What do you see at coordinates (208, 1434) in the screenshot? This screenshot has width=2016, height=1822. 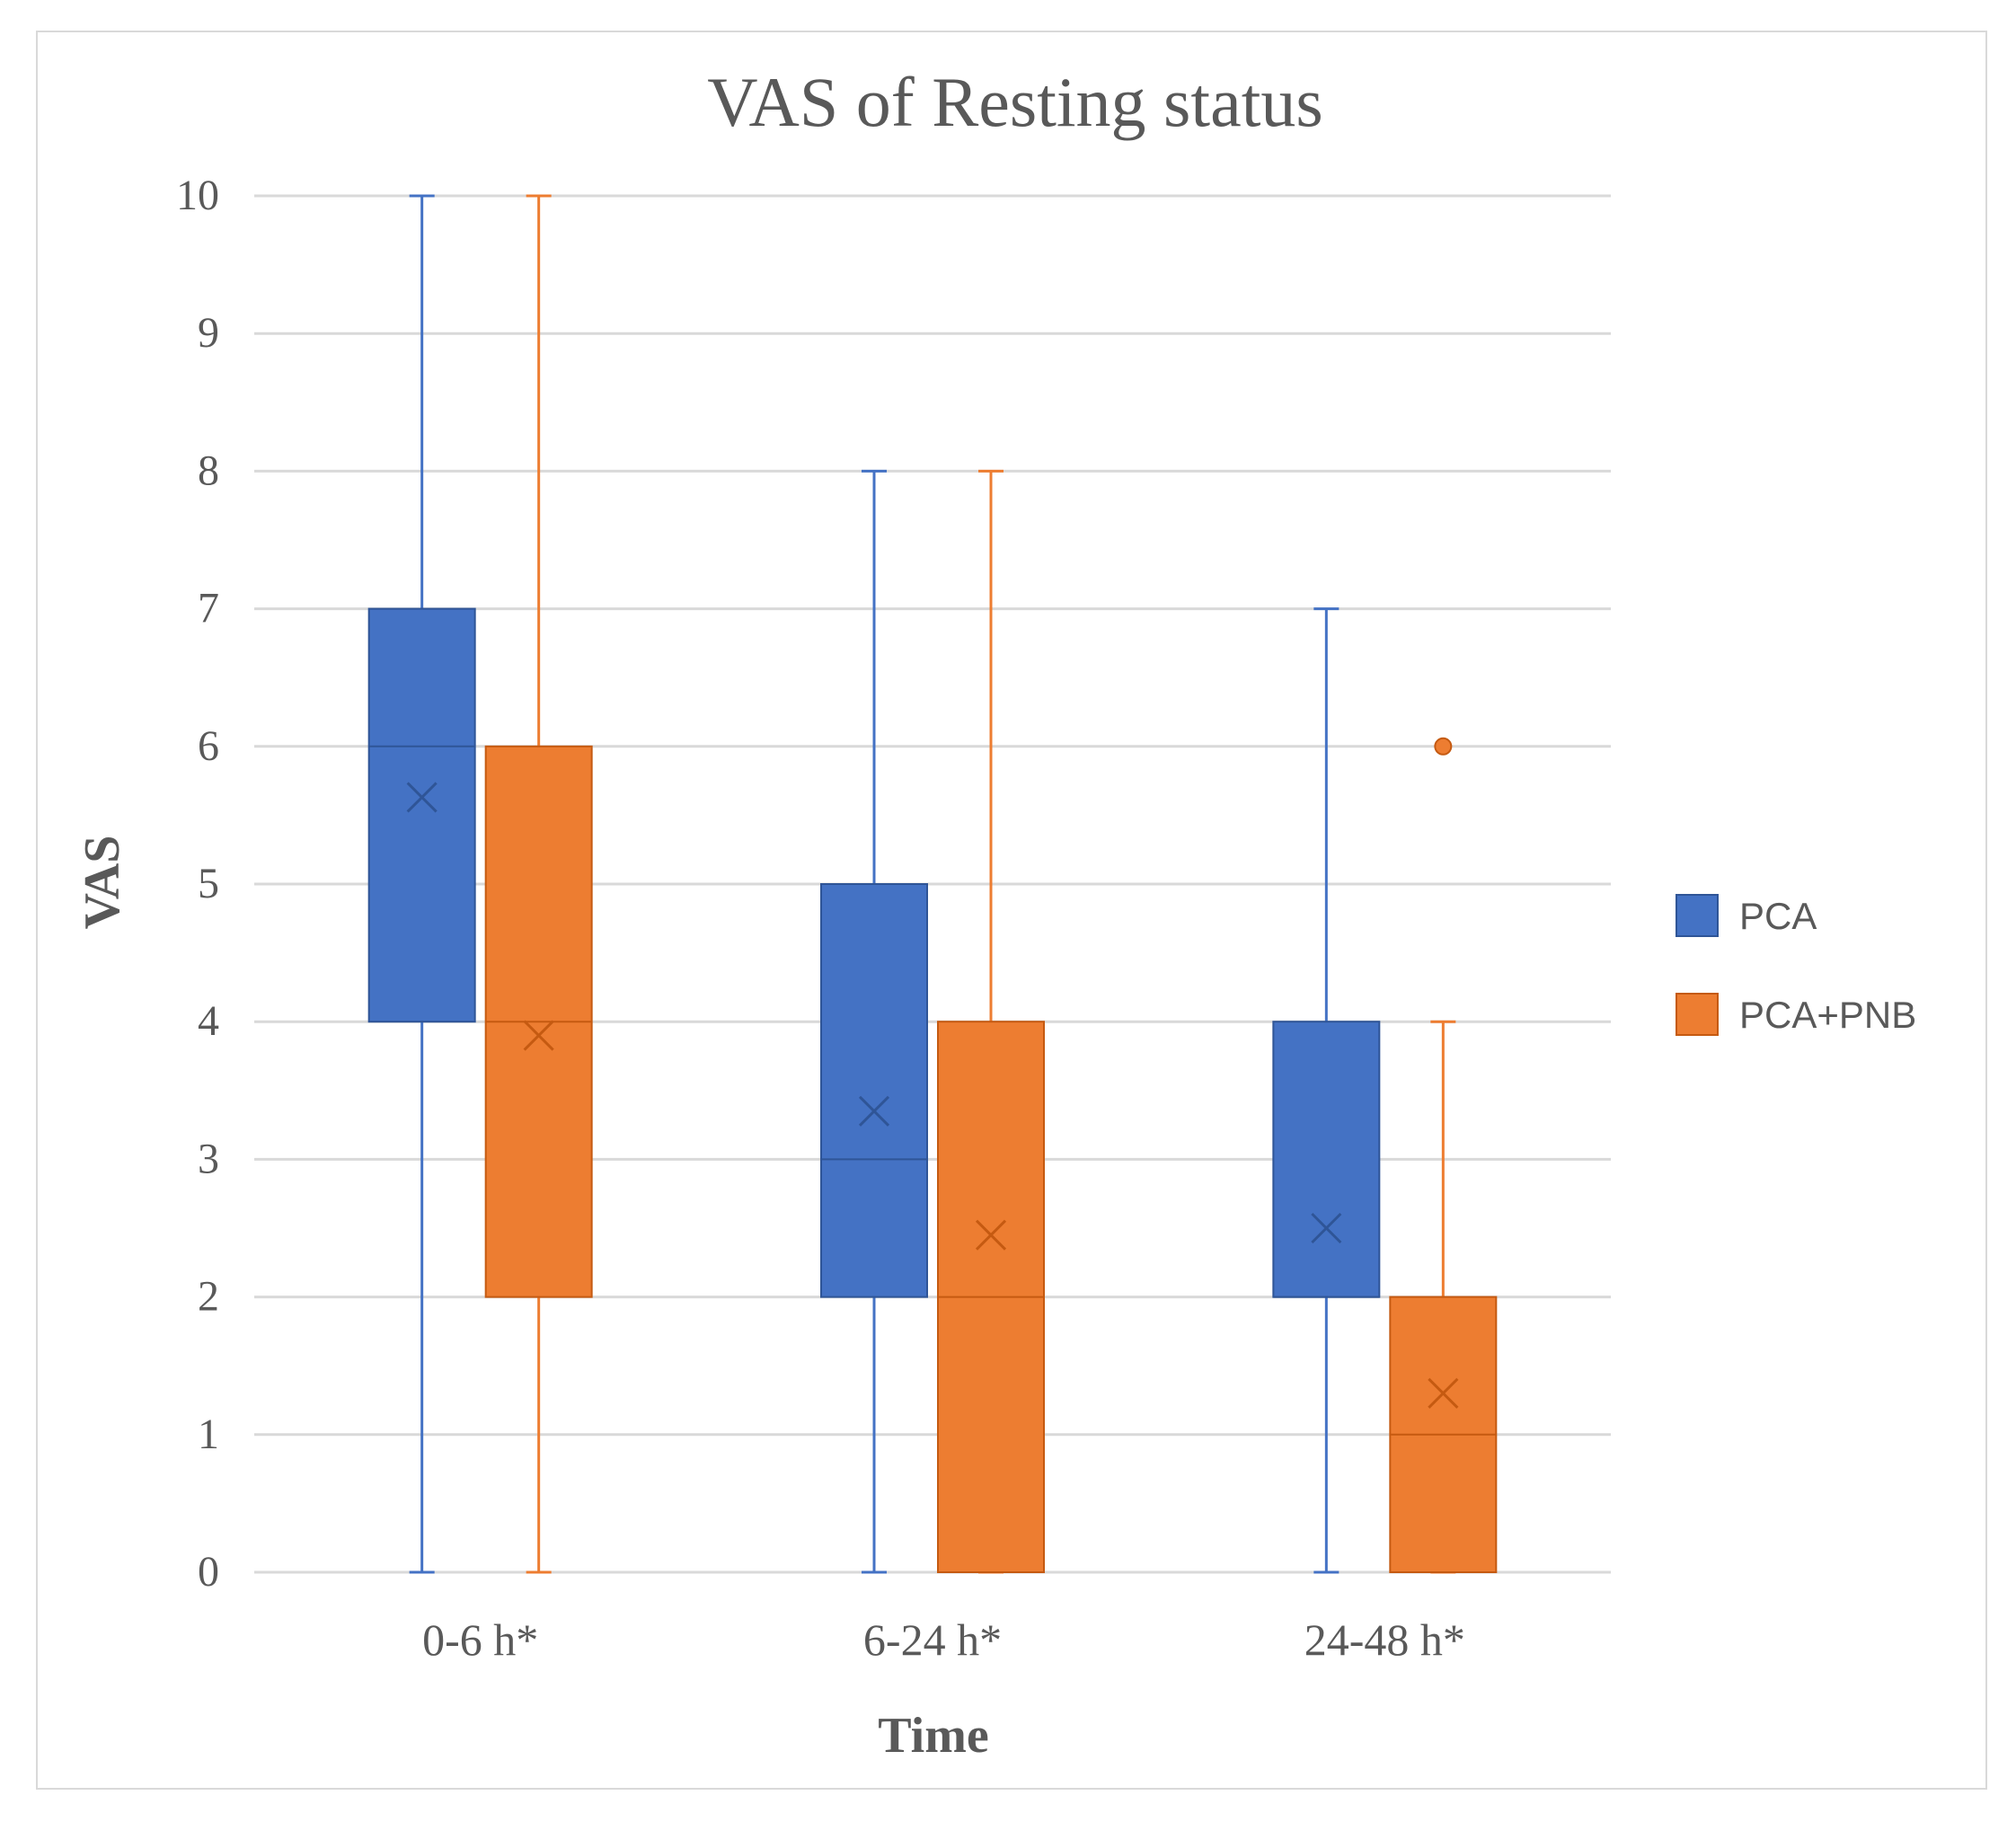 I see `y-tick-label: 1` at bounding box center [208, 1434].